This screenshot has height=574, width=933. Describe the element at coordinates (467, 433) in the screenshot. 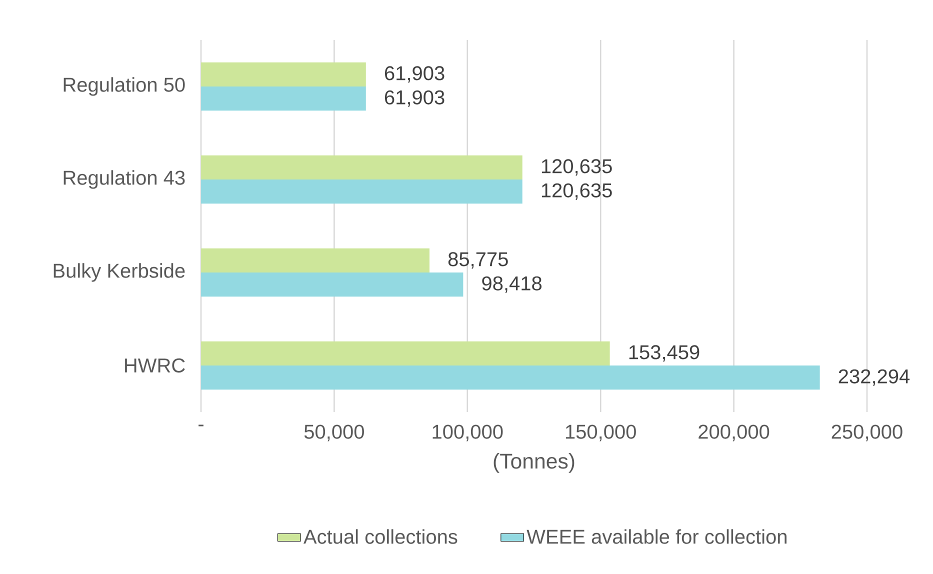

I see `x-tick-label: 100,000` at that location.